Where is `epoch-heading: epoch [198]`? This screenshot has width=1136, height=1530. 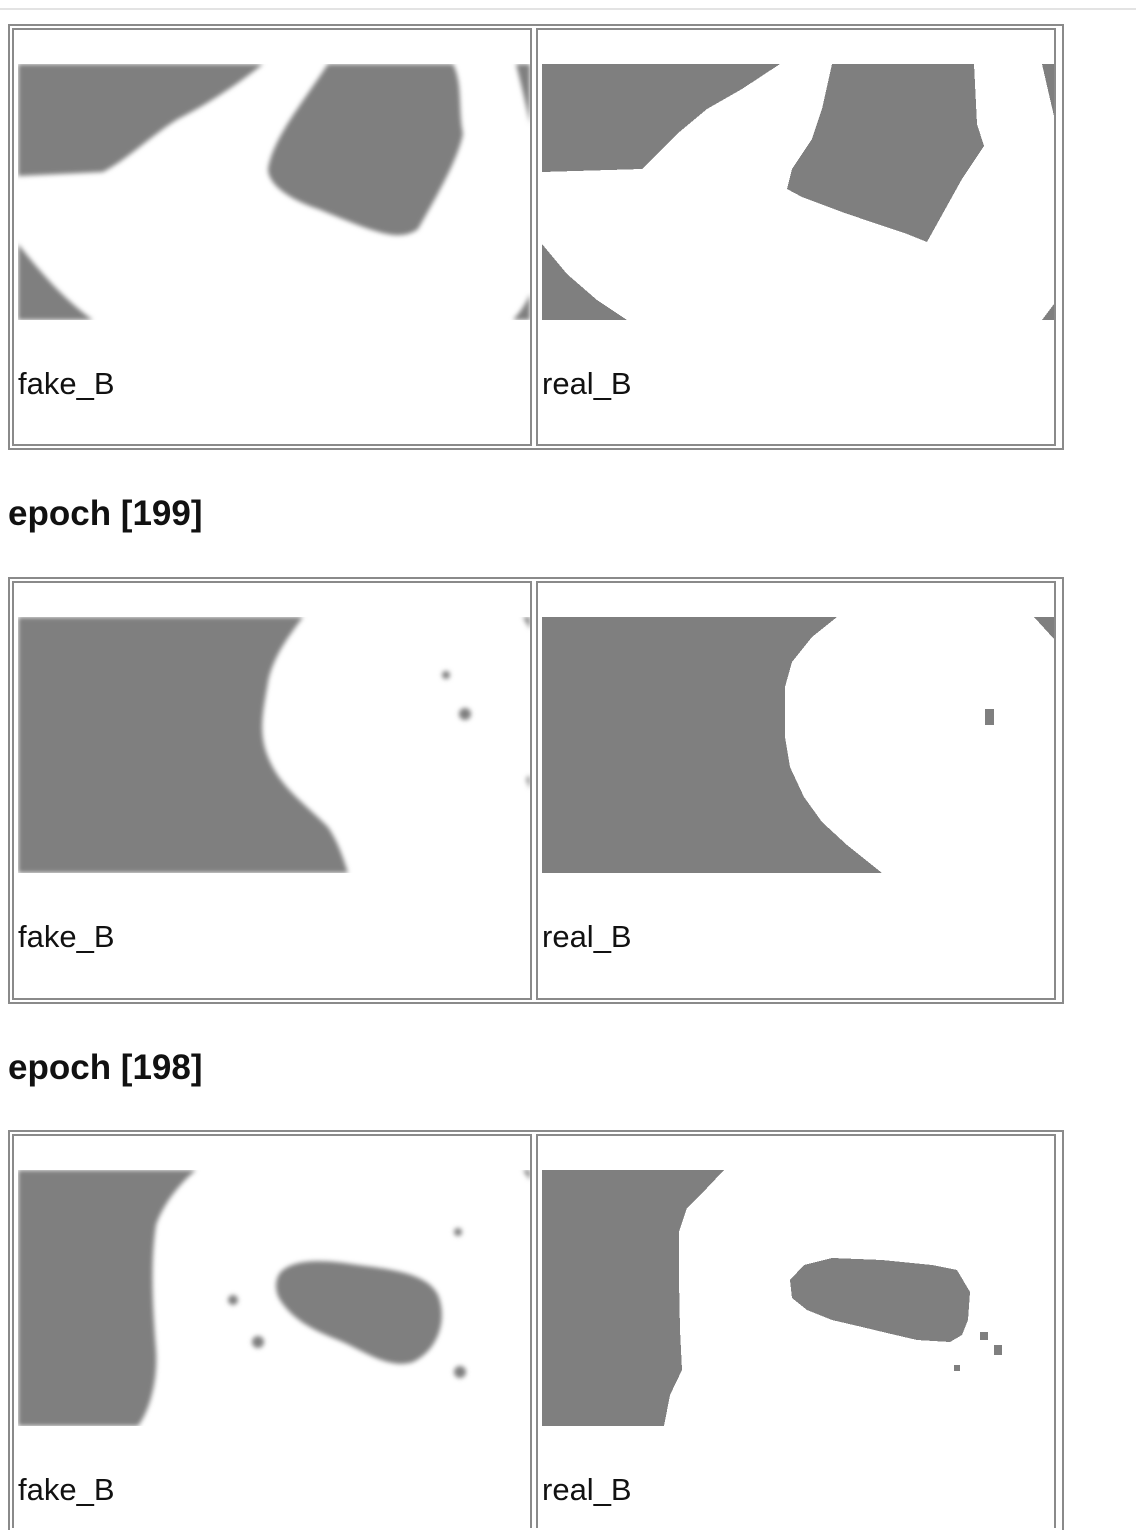 epoch-heading: epoch [198] is located at coordinates (105, 1067).